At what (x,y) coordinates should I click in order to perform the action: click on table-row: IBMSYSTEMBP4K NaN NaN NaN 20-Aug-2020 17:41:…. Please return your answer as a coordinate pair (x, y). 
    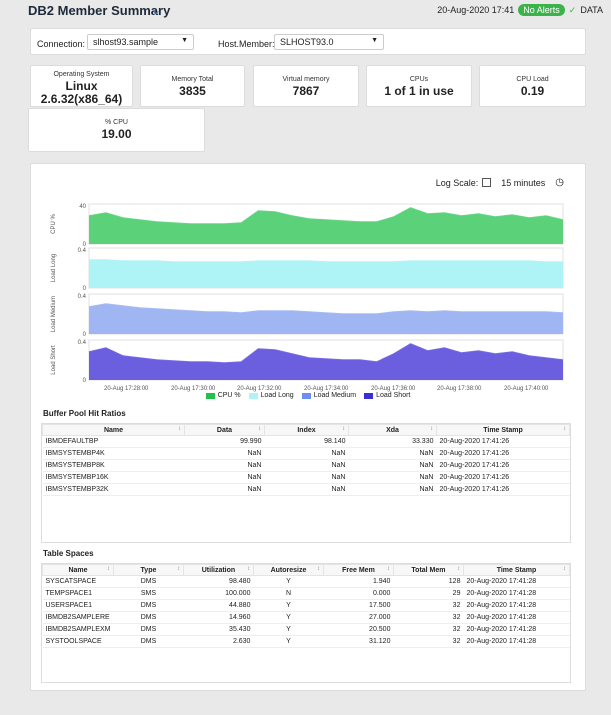
    Looking at the image, I should click on (306, 453).